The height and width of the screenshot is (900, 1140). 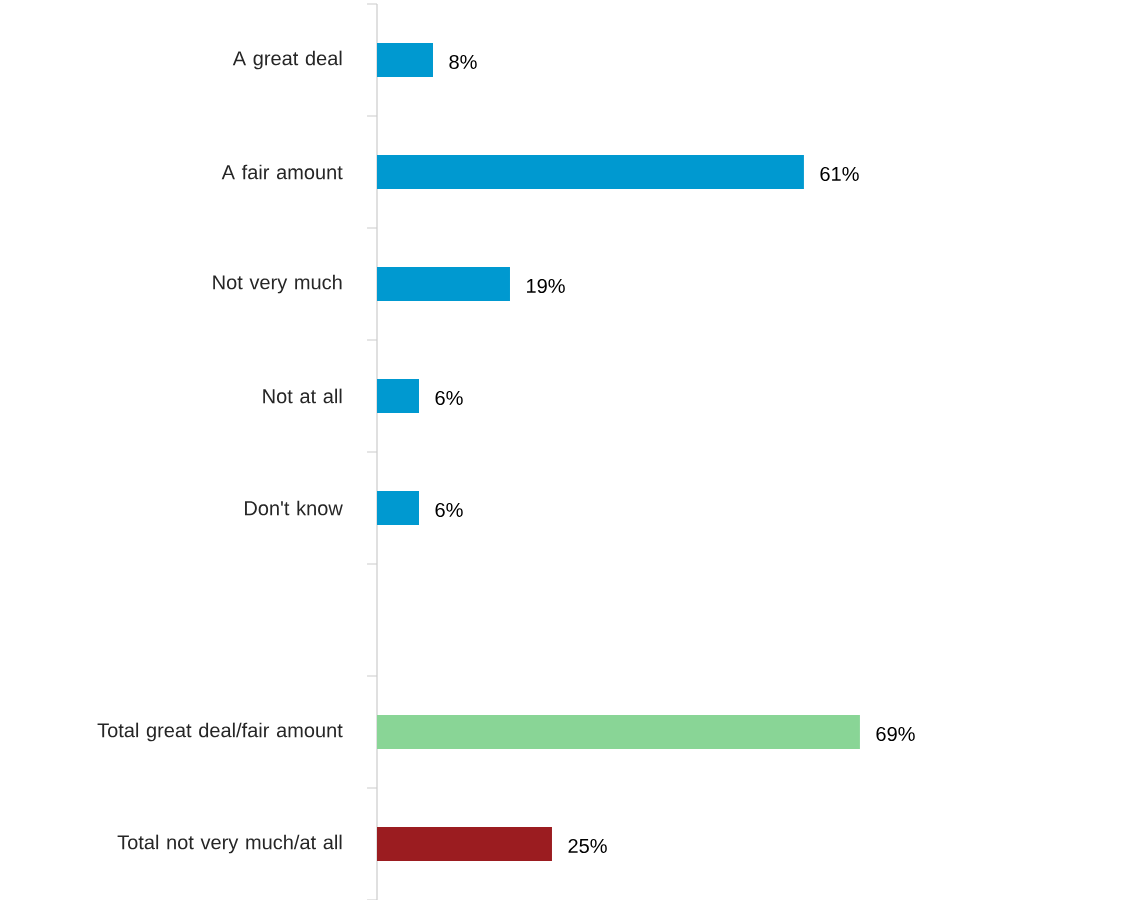 What do you see at coordinates (294, 508) in the screenshot?
I see `y-tick-label: Don't know` at bounding box center [294, 508].